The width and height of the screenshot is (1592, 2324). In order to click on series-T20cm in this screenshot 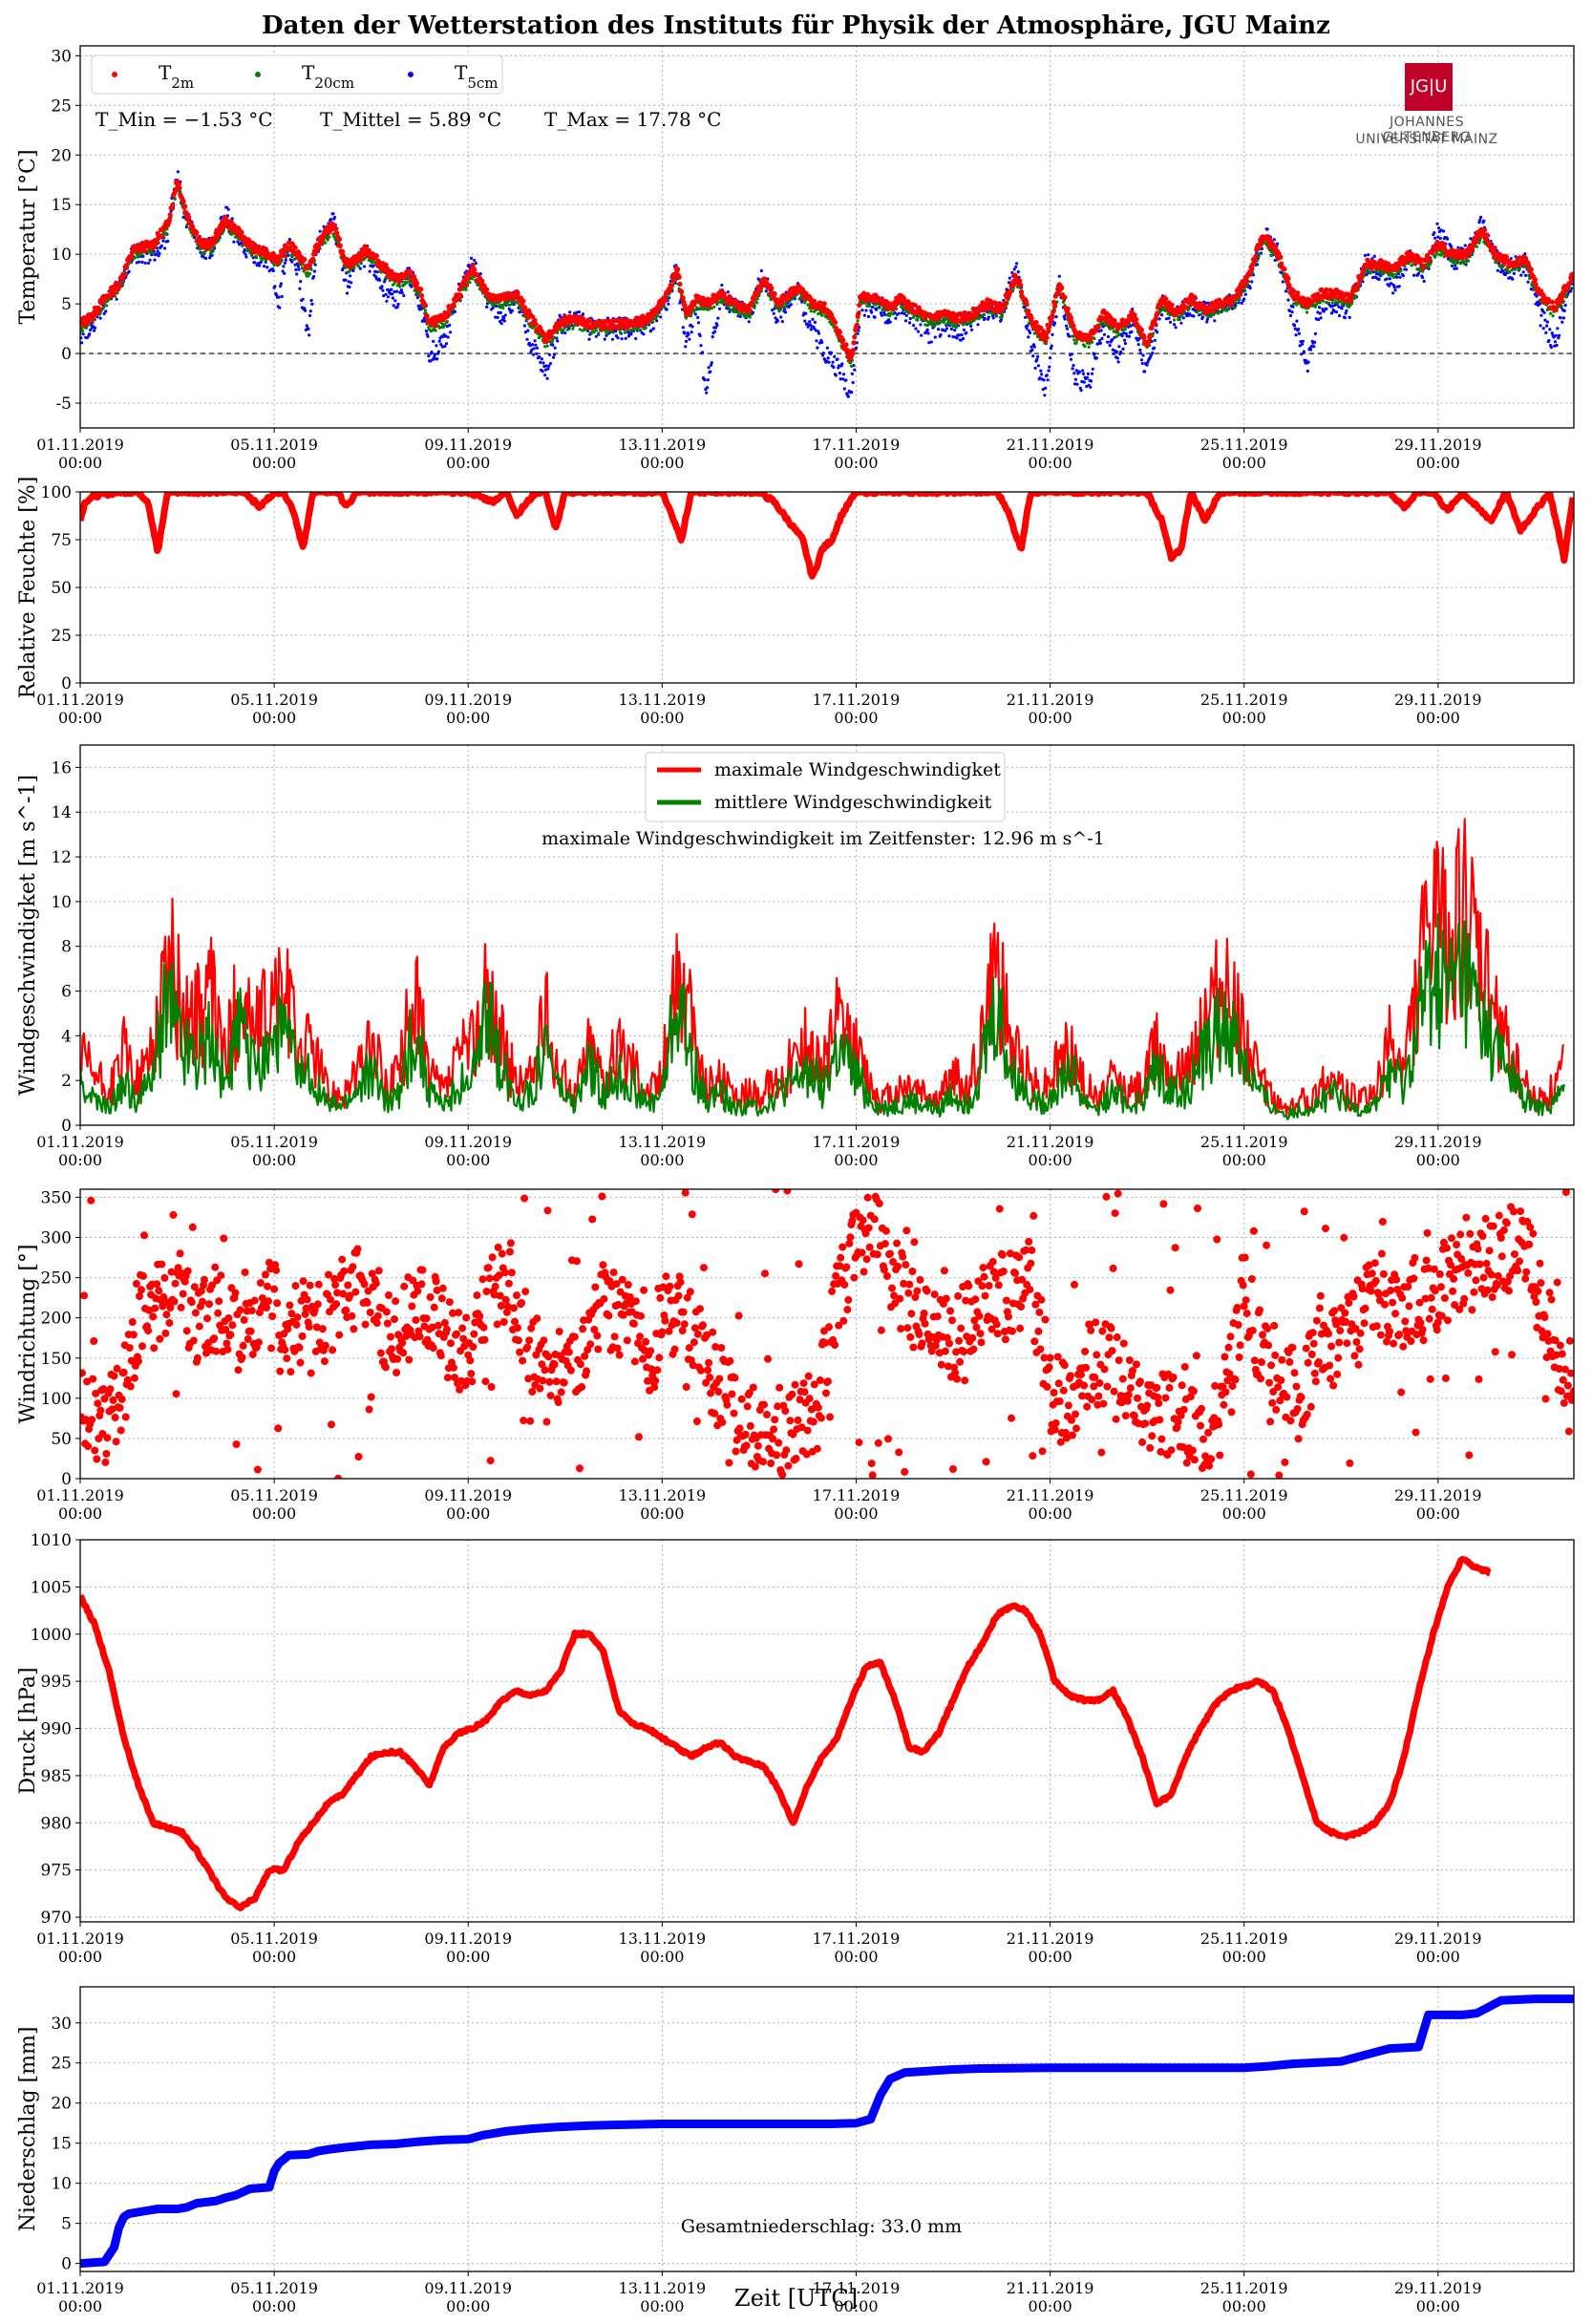, I will do `click(826, 274)`.